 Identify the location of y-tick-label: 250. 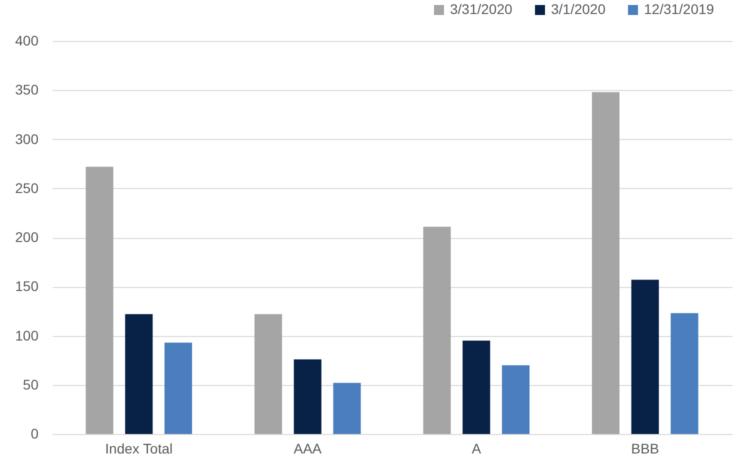
(27, 188).